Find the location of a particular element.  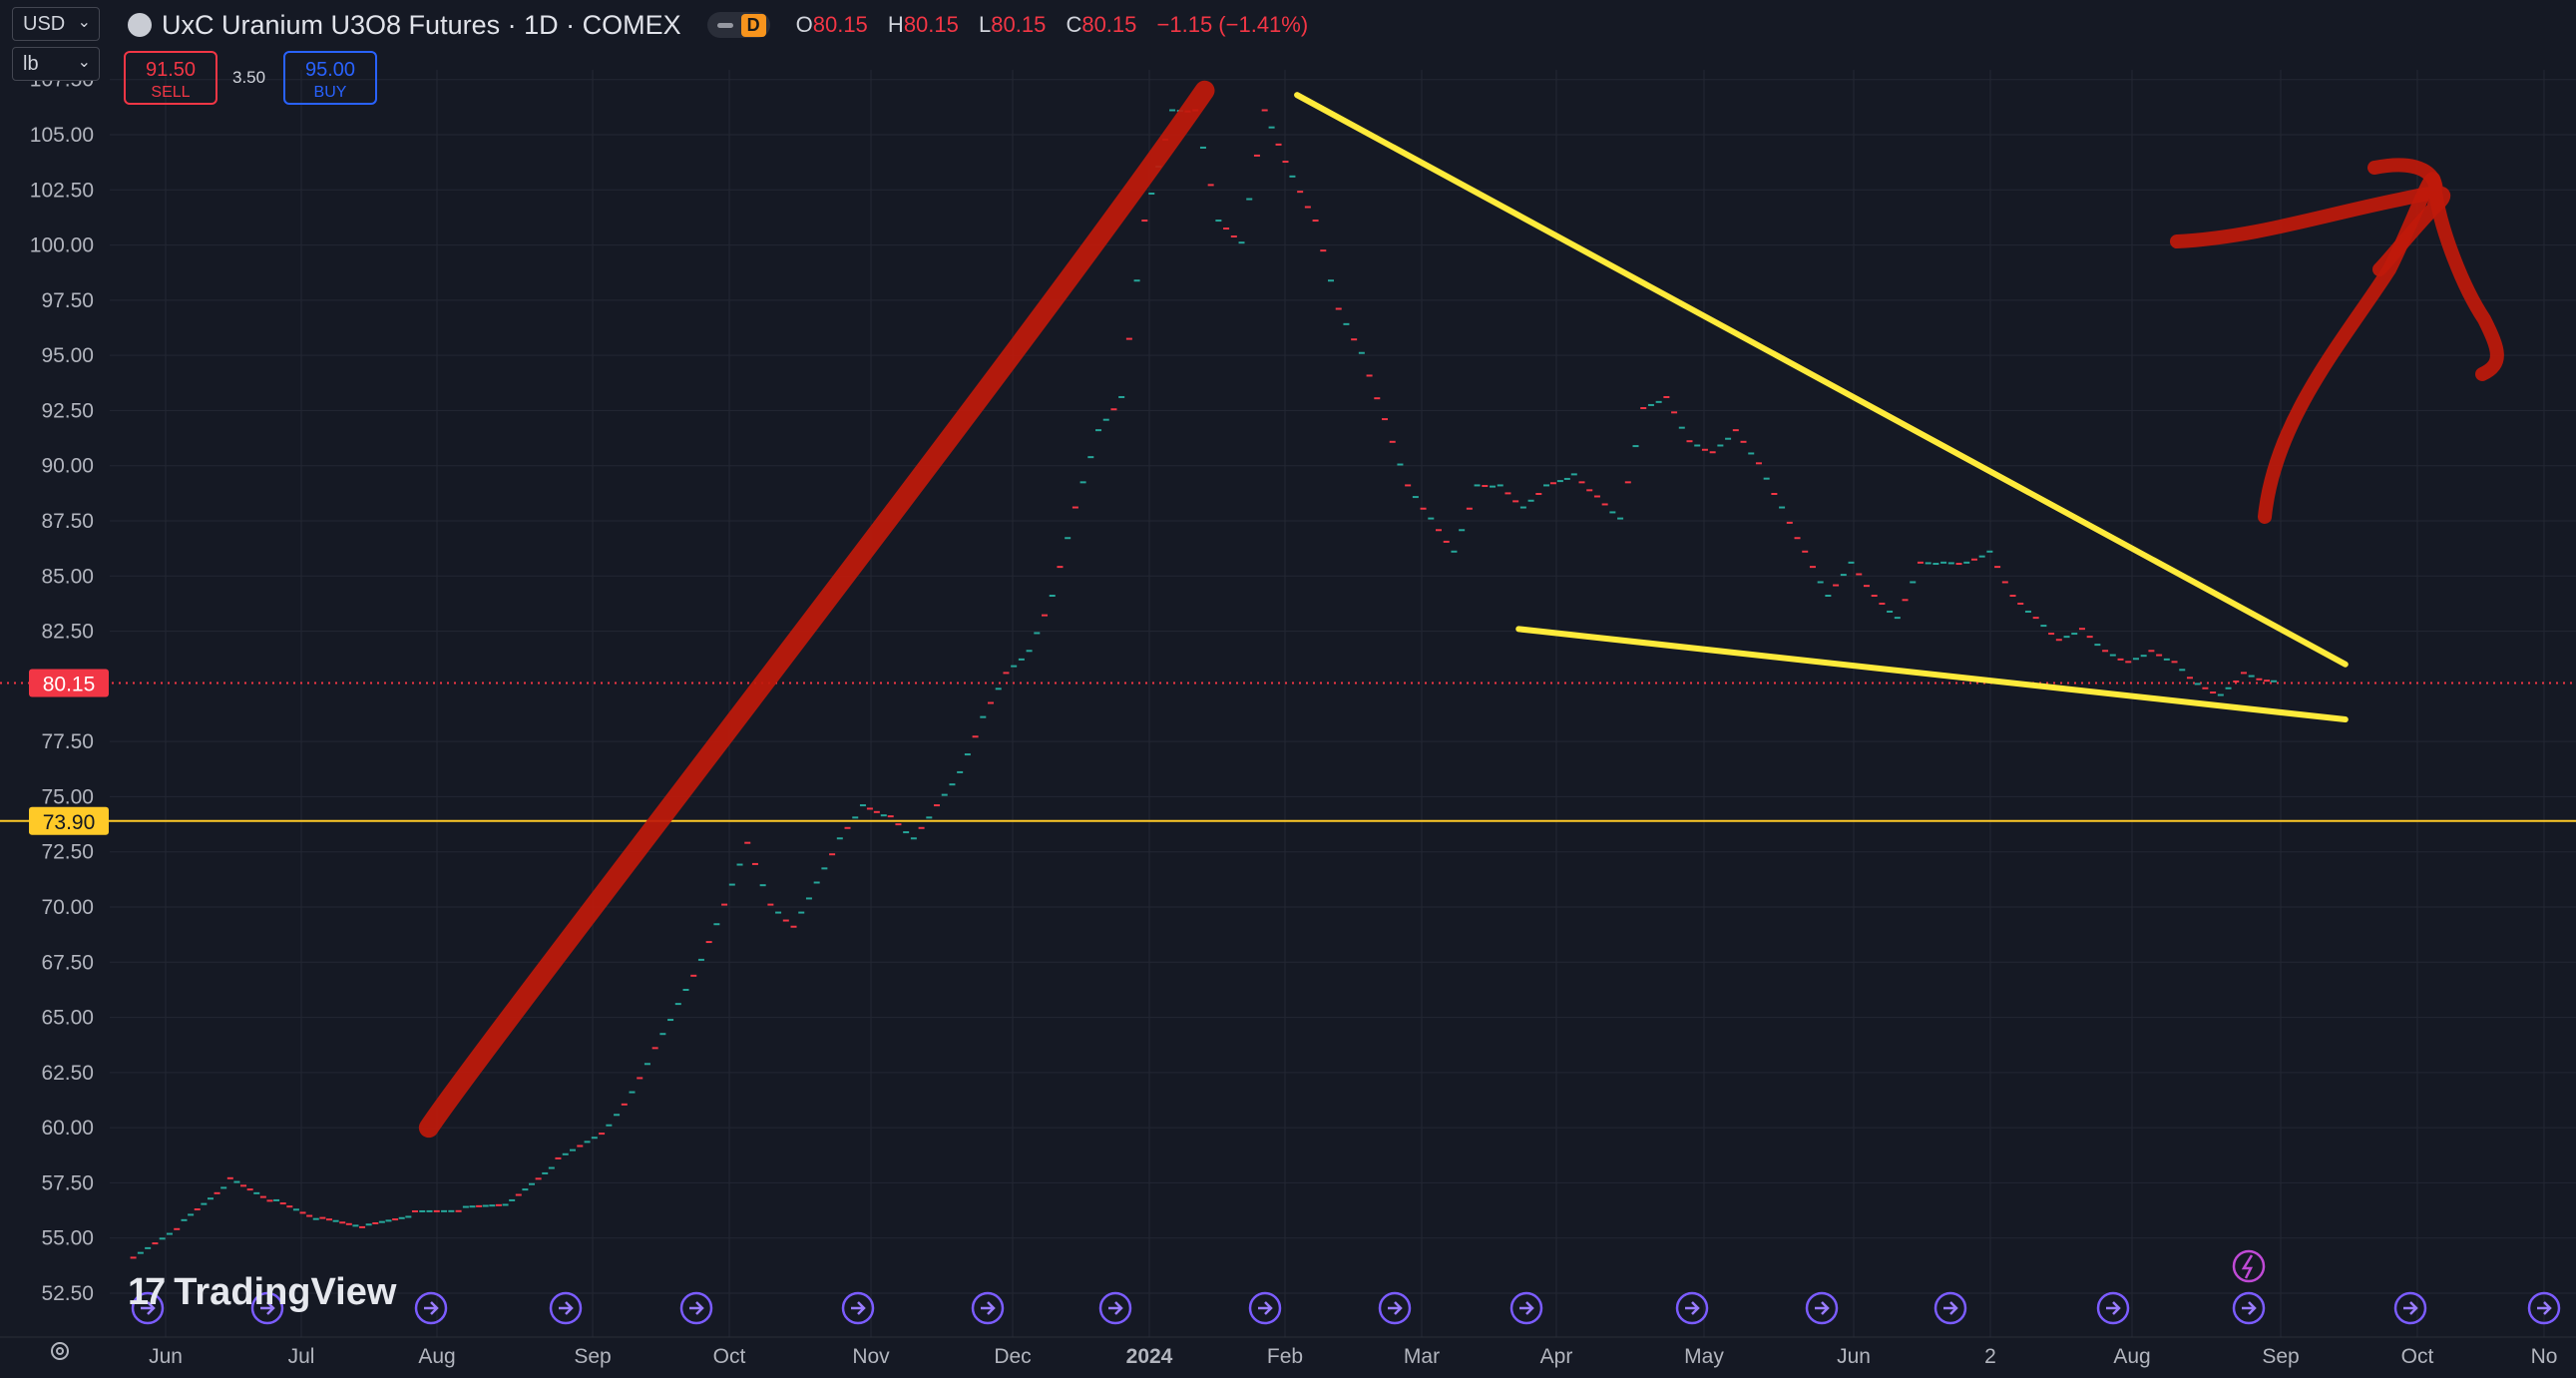

time-tick-label: Sep is located at coordinates (592, 1356).